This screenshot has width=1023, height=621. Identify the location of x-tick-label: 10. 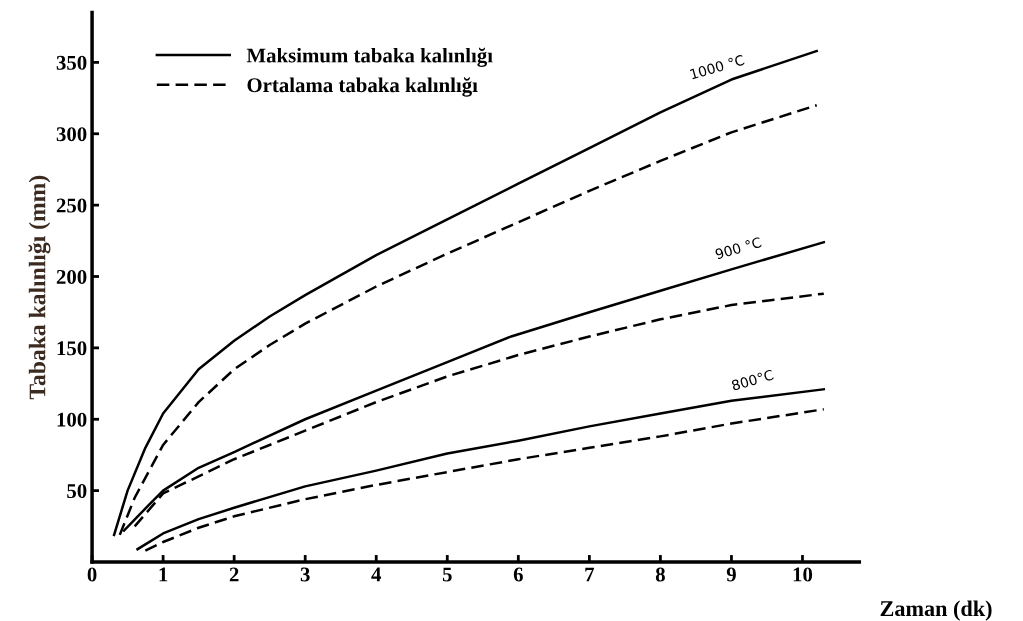
(803, 574).